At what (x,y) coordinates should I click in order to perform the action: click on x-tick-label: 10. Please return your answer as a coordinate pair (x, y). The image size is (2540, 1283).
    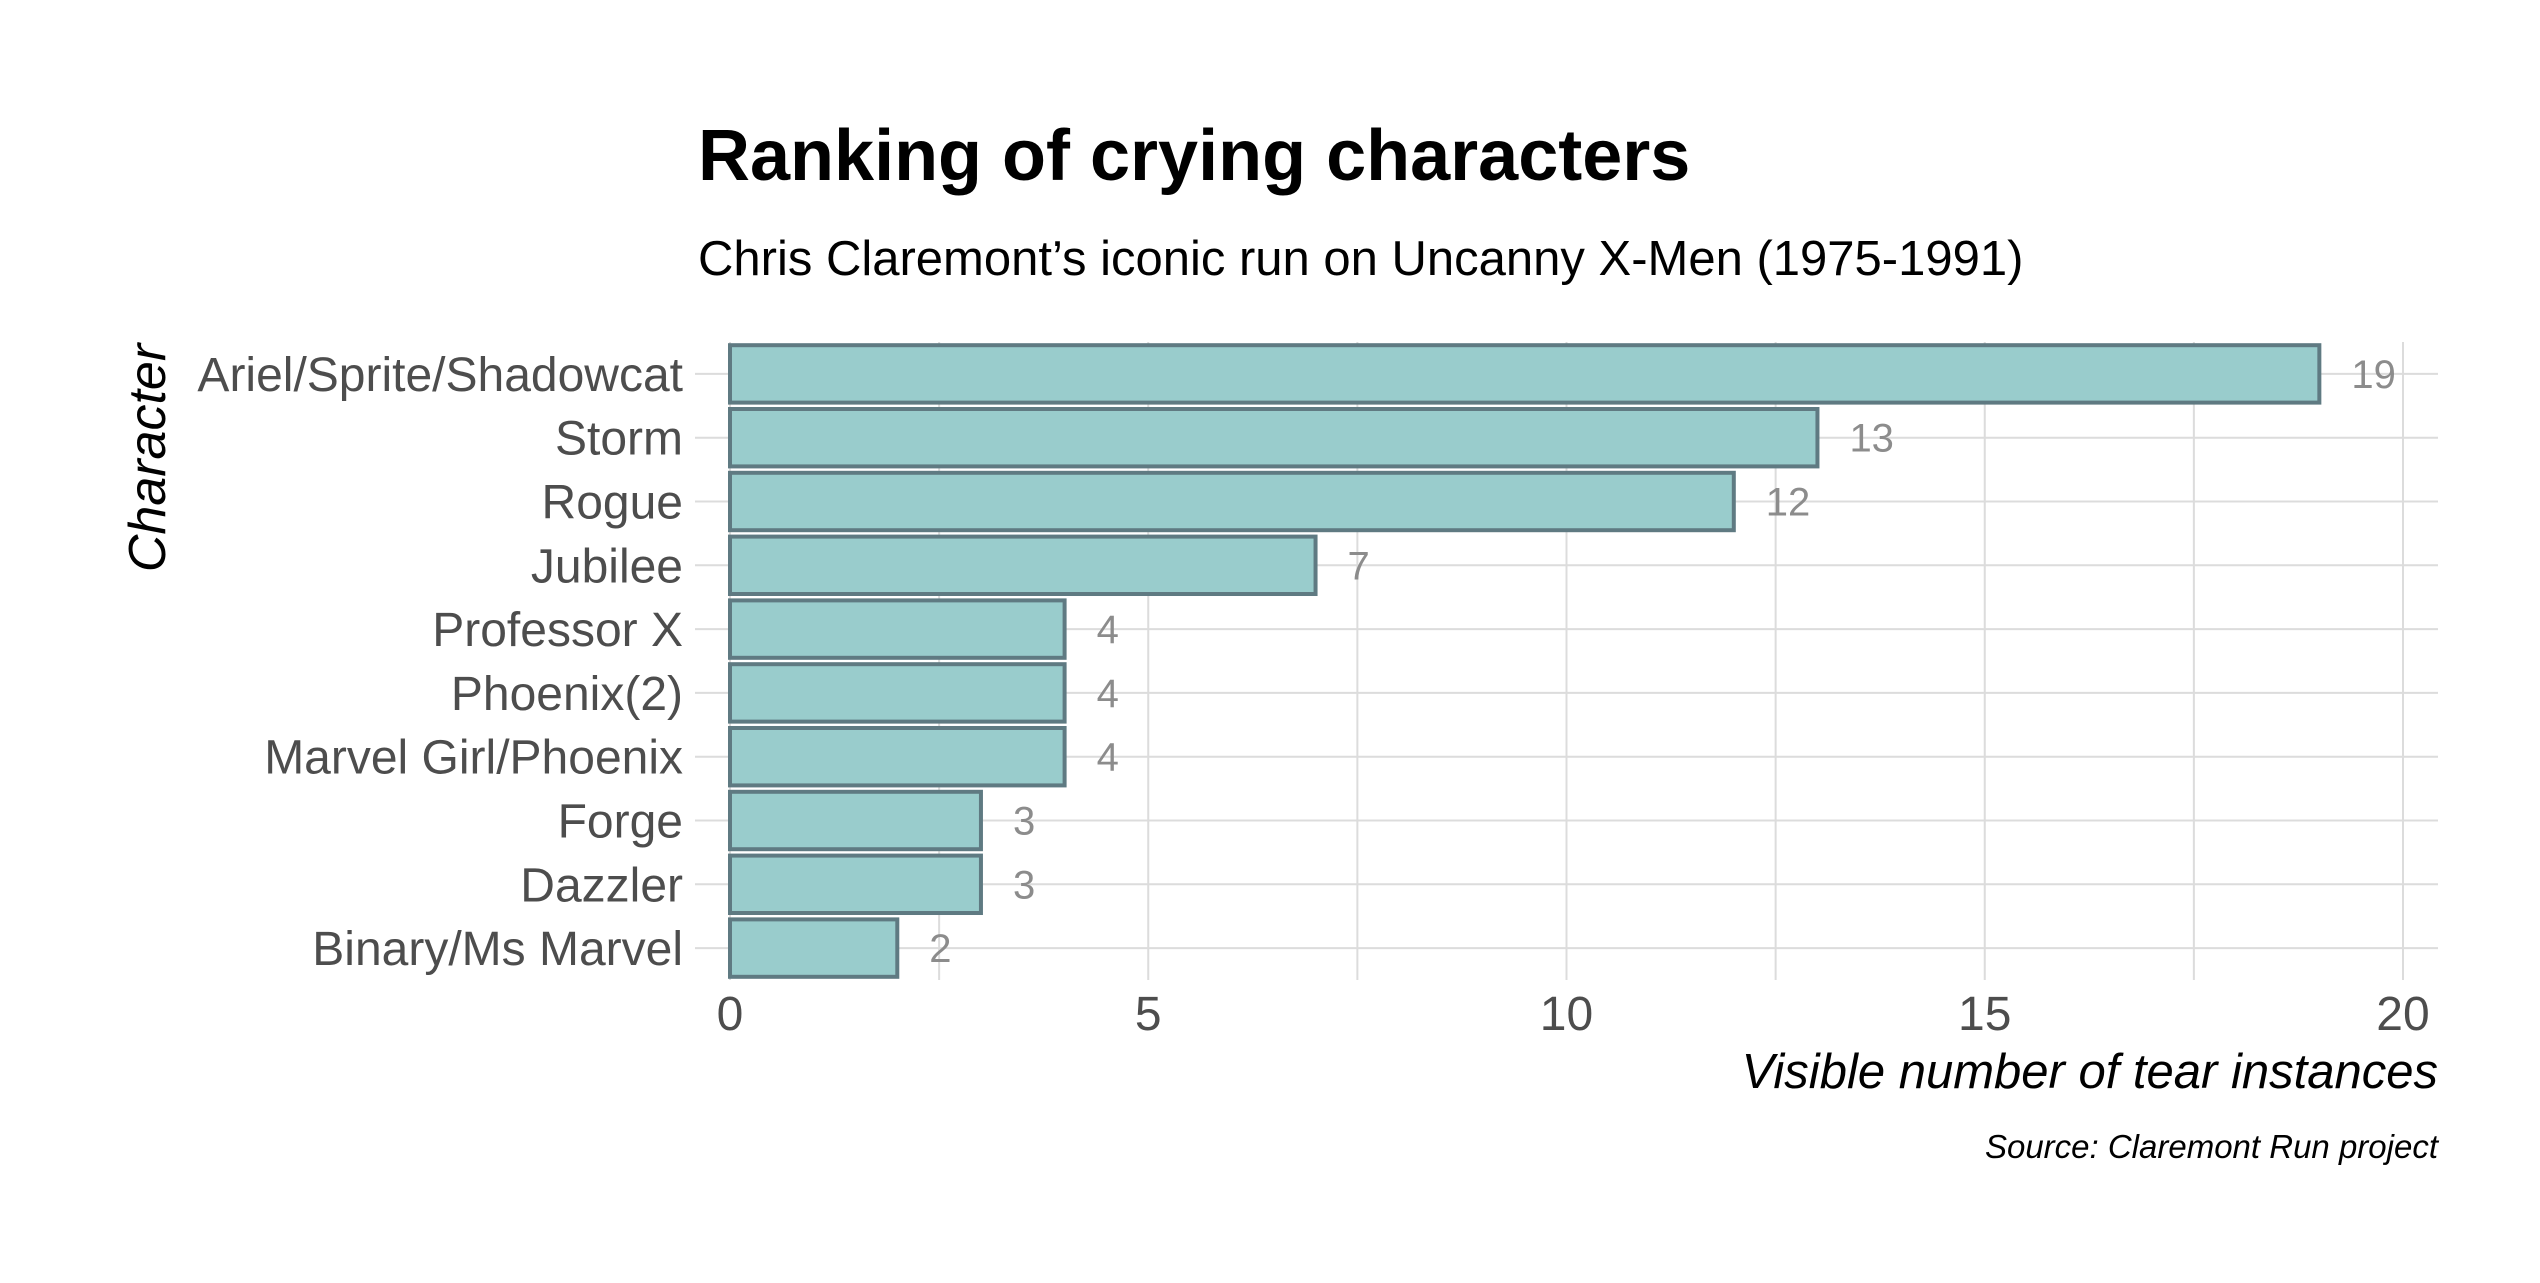
    Looking at the image, I should click on (1566, 1014).